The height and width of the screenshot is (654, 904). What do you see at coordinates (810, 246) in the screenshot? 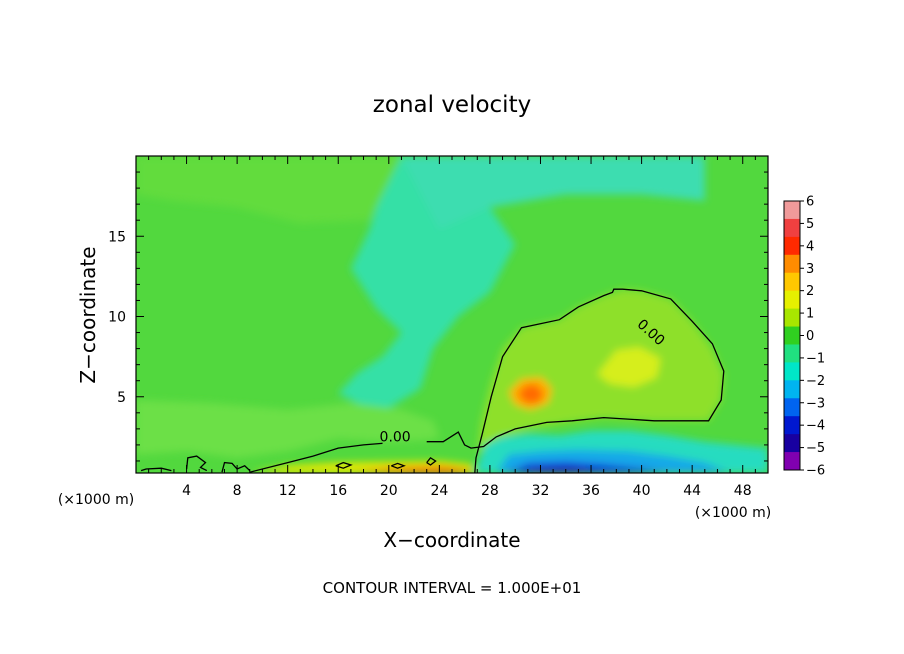
I see `colorbar-label: 4` at bounding box center [810, 246].